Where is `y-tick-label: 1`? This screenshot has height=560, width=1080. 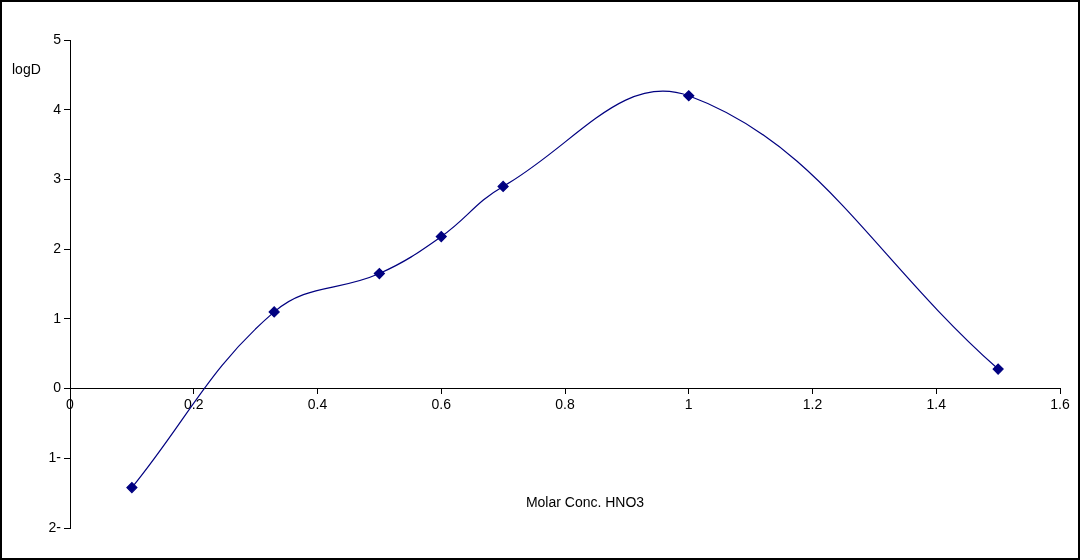
y-tick-label: 1 is located at coordinates (57, 317).